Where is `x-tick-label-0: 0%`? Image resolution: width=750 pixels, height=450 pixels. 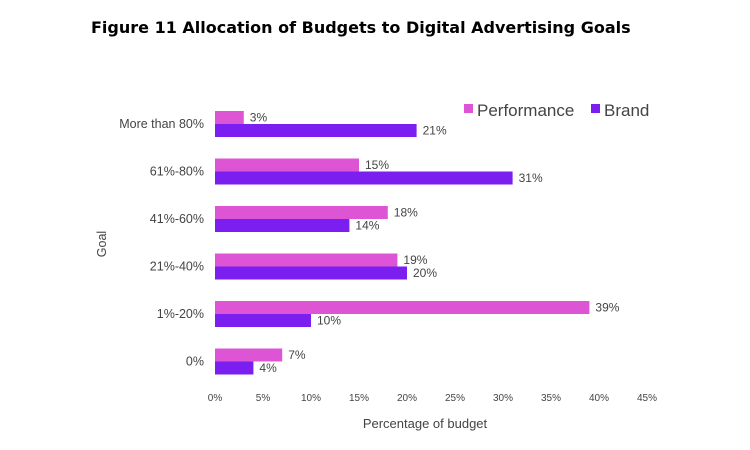
x-tick-label-0: 0% is located at coordinates (215, 398).